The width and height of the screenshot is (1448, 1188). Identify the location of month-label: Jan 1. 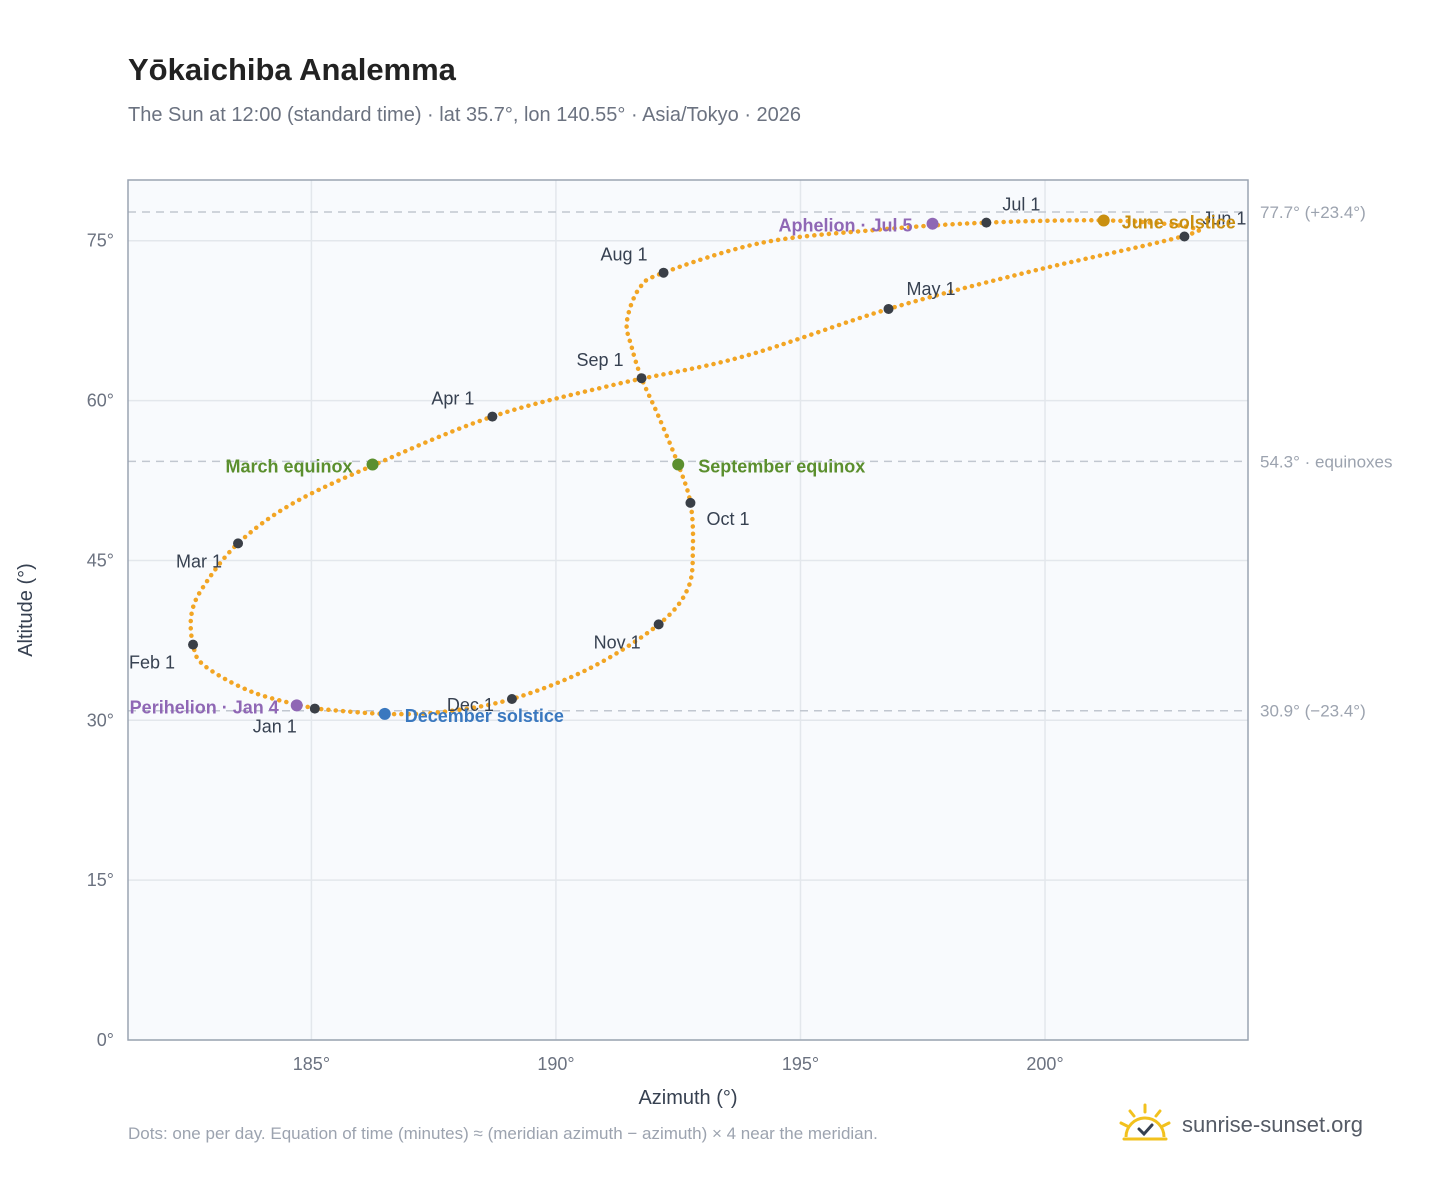
(275, 727).